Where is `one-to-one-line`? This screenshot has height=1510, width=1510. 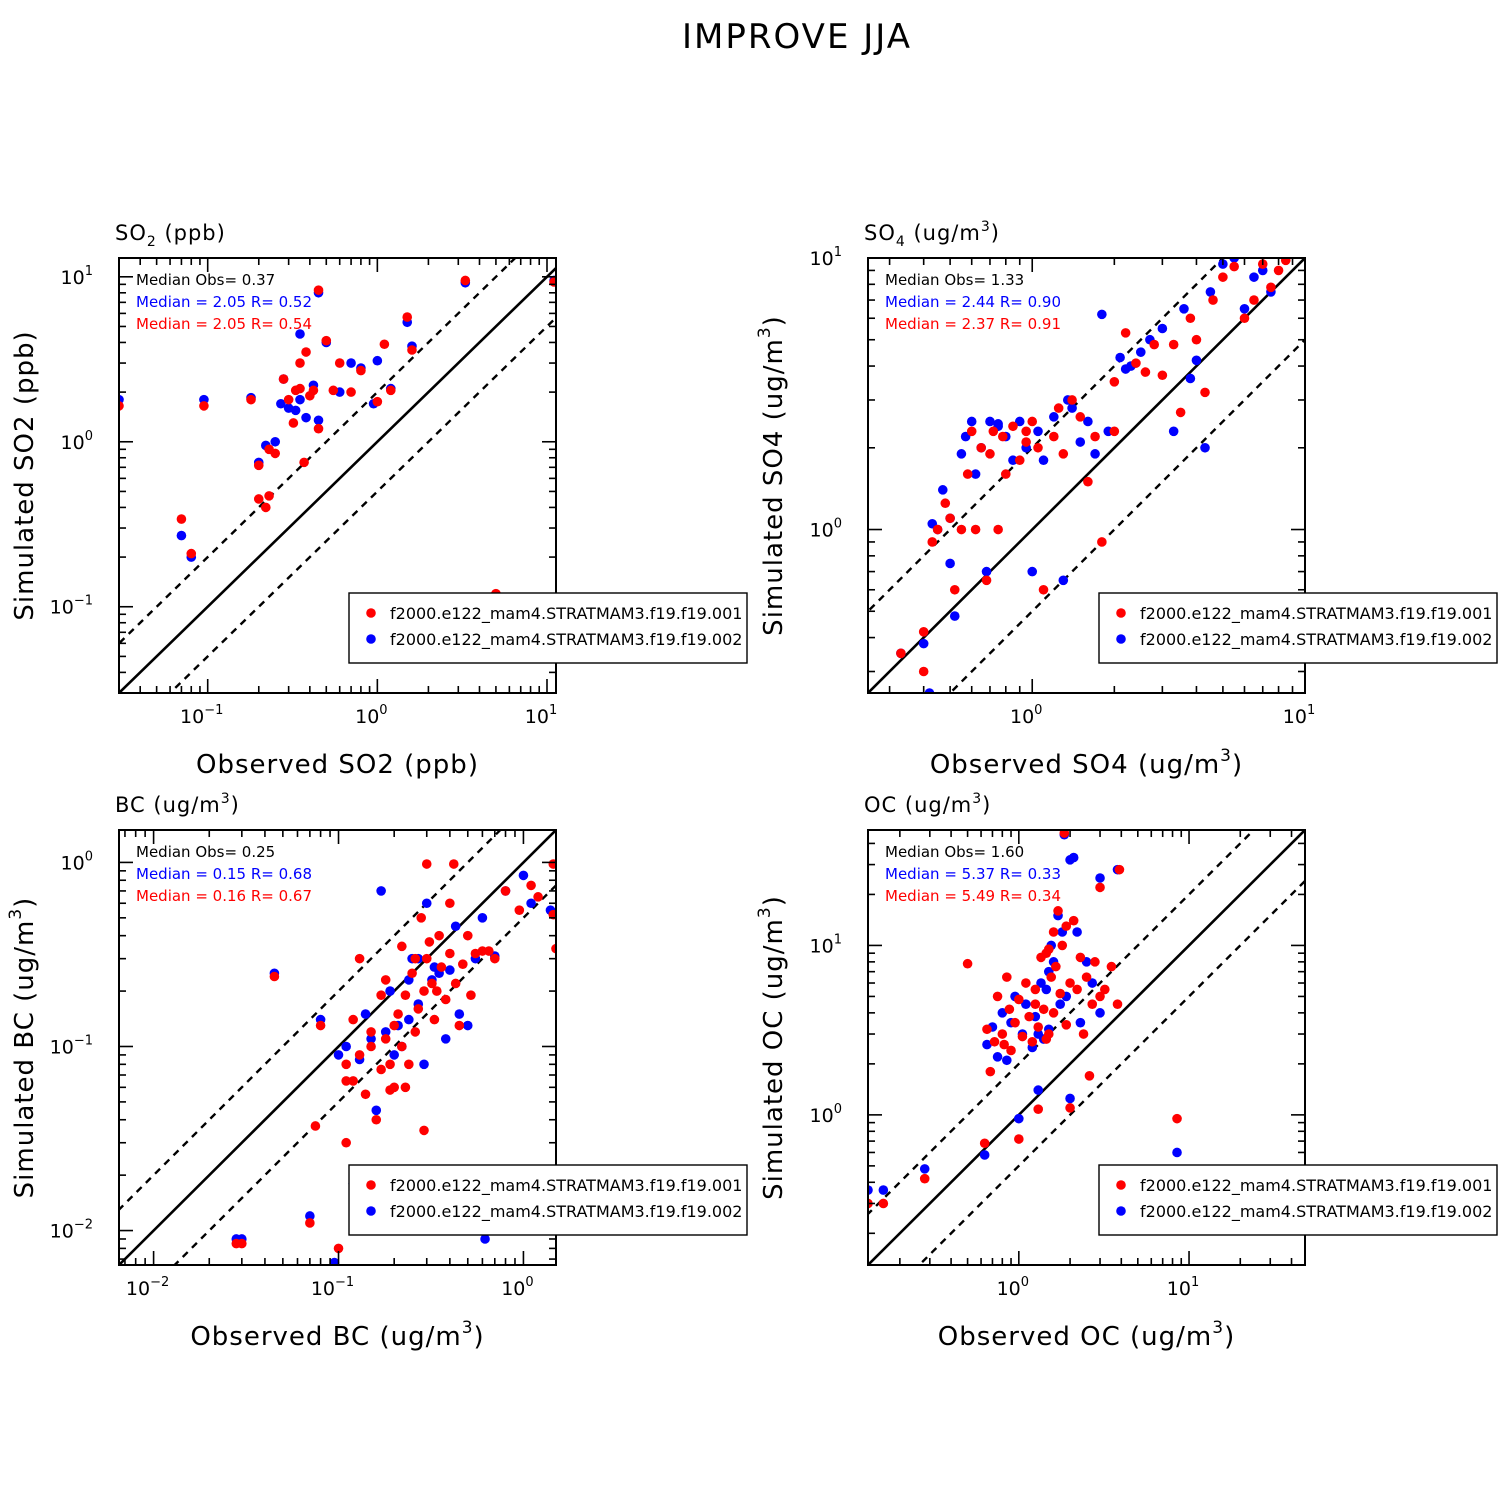
one-to-one-line is located at coordinates (1086, 475).